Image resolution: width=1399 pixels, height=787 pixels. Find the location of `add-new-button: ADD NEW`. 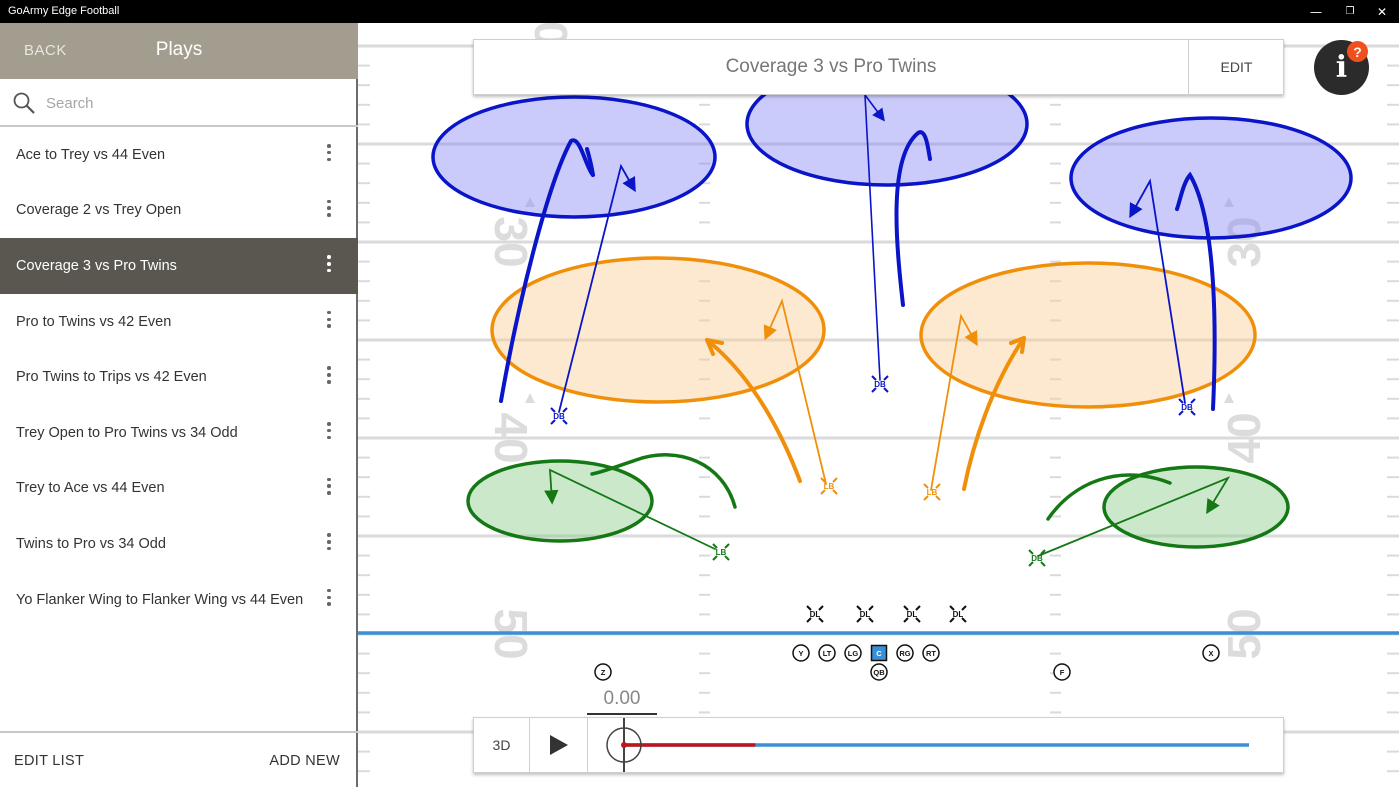

add-new-button: ADD NEW is located at coordinates (304, 761).